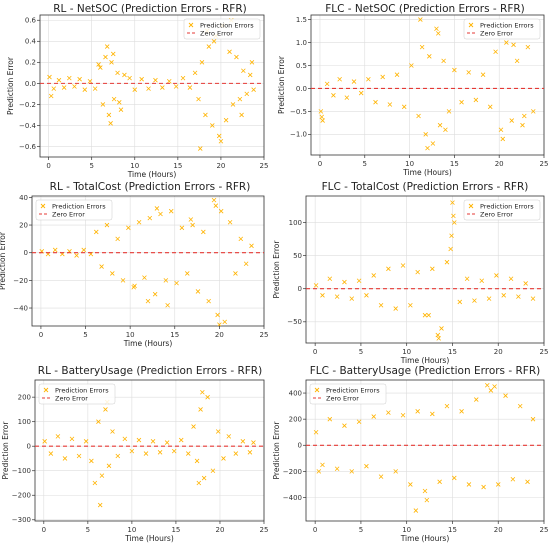 The width and height of the screenshot is (550, 546). What do you see at coordinates (150, 187) in the screenshot?
I see `chart-title: RL - TotalCost (Prediction Errors - RFR)` at bounding box center [150, 187].